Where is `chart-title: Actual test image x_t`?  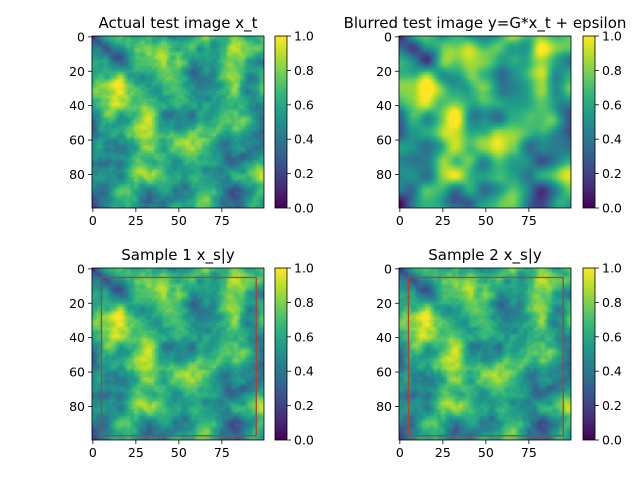 chart-title: Actual test image x_t is located at coordinates (177, 23).